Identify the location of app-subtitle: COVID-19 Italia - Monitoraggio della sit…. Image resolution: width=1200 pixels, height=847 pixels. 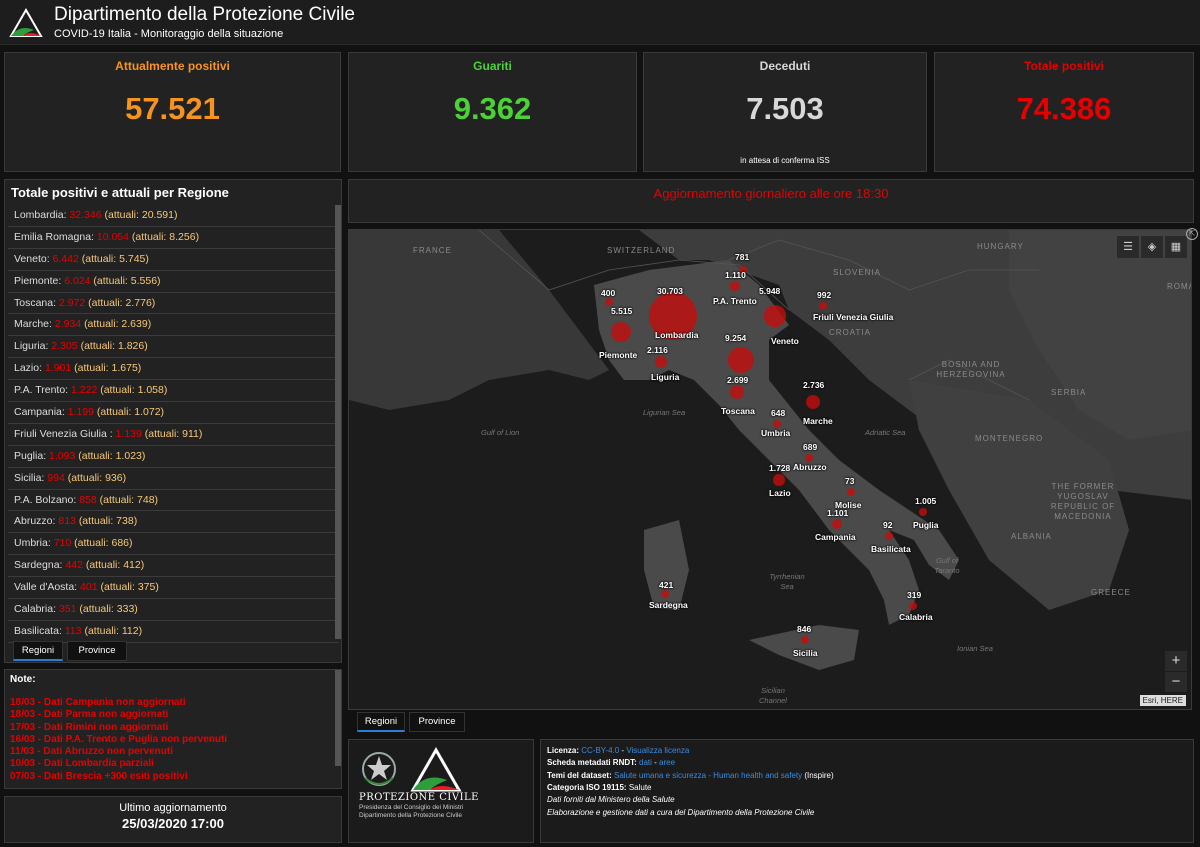
(169, 34).